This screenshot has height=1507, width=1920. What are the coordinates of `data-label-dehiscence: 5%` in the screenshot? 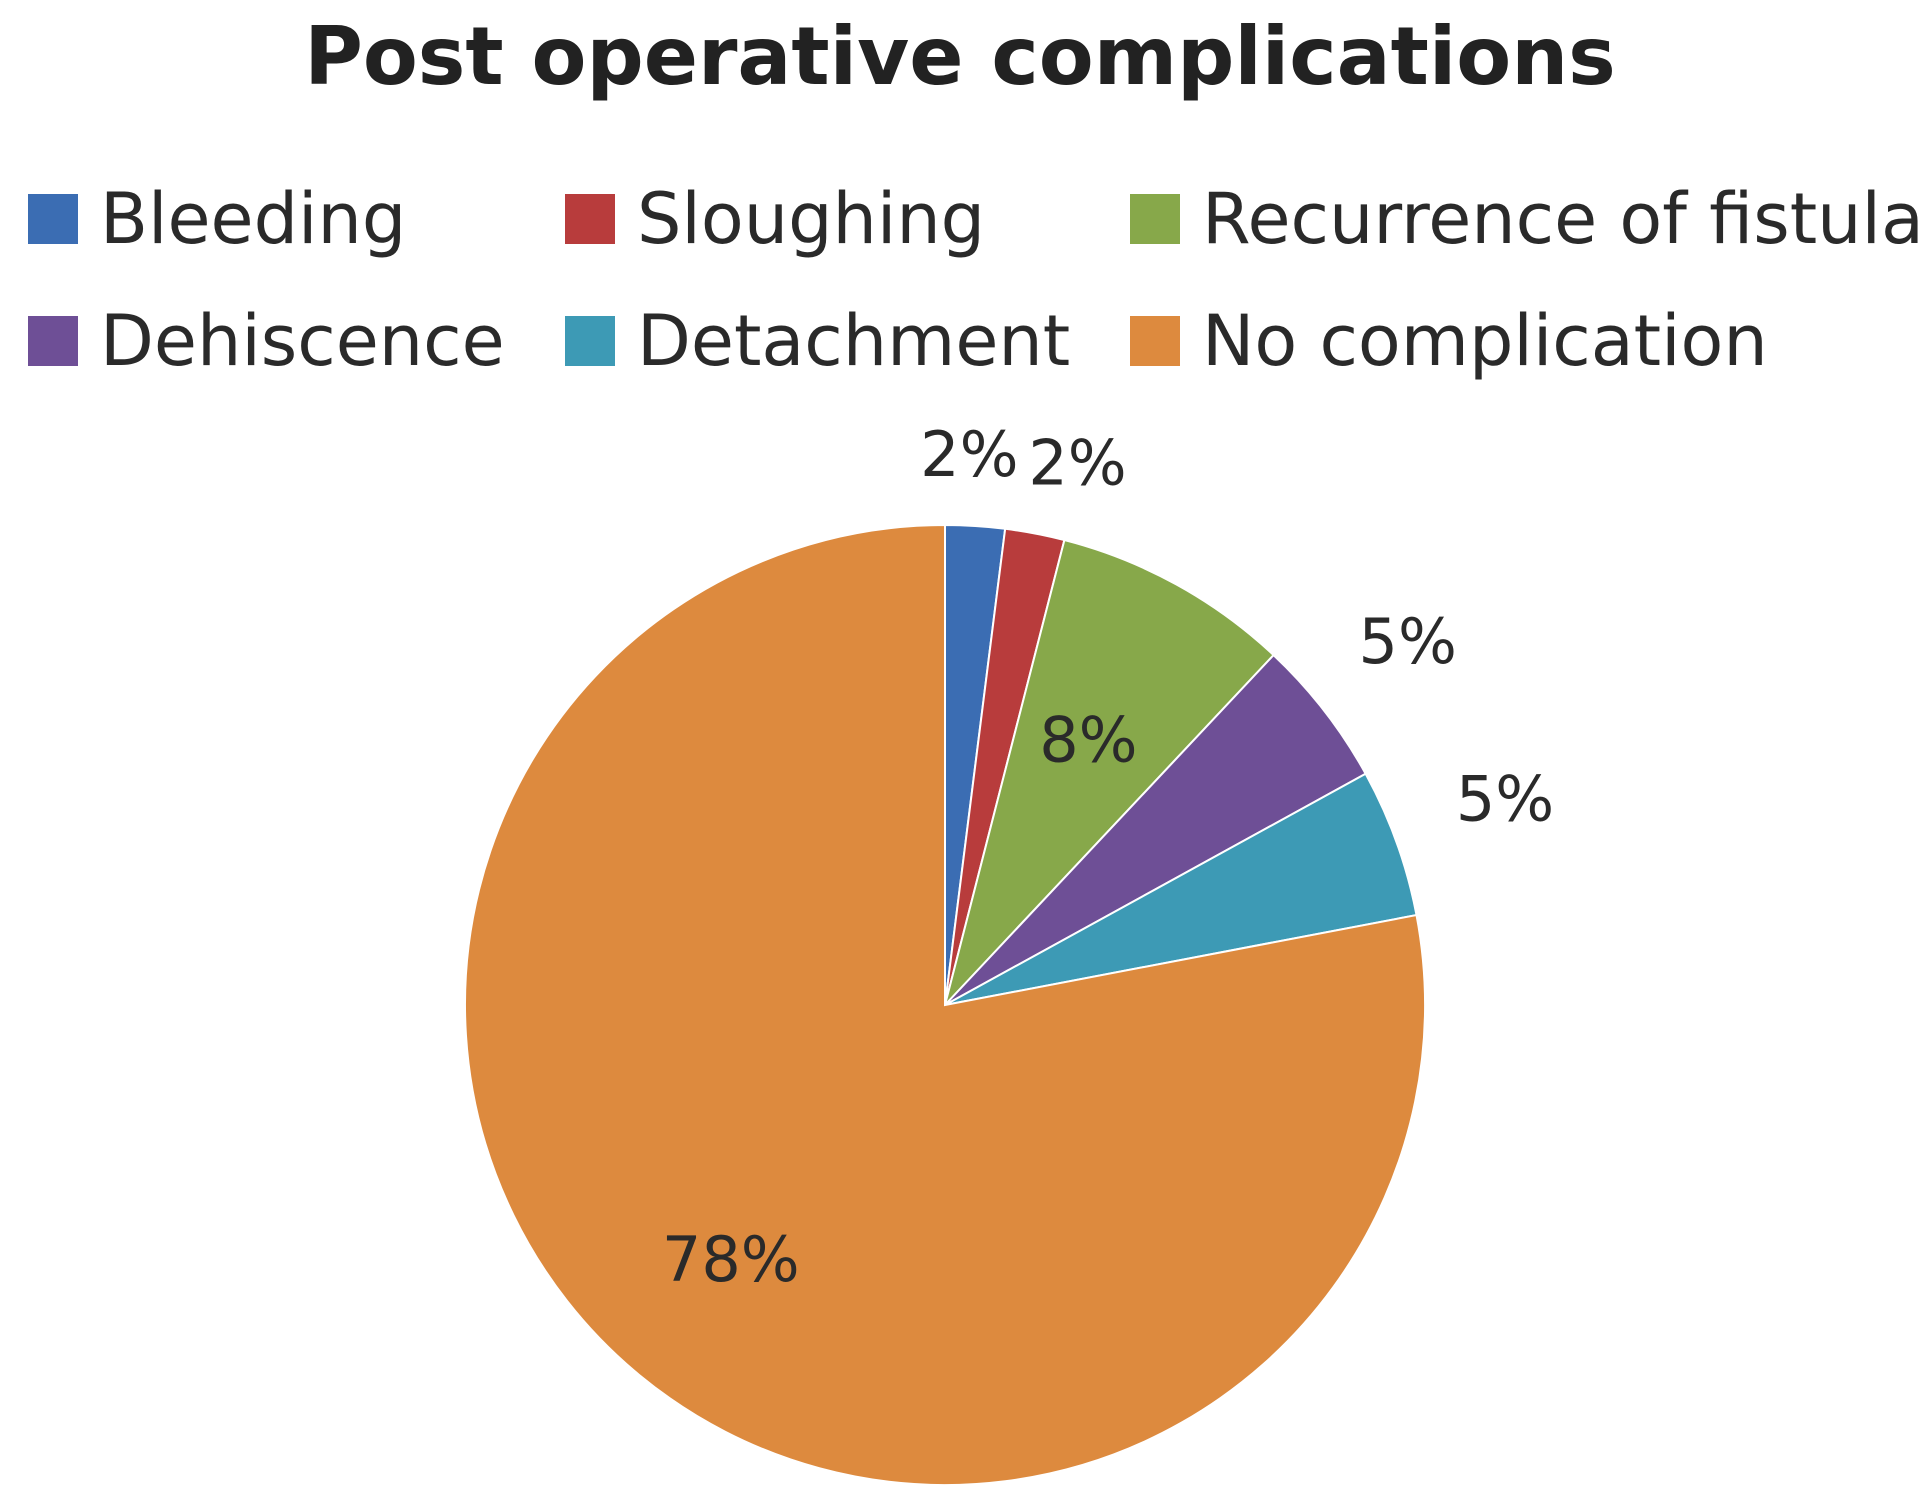 It's located at (1408, 641).